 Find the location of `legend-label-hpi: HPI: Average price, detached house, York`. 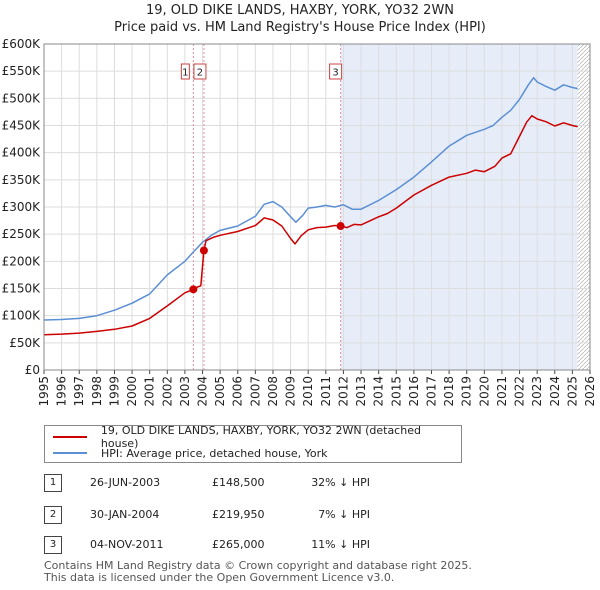

legend-label-hpi: HPI: Average price, detached house, York is located at coordinates (214, 453).